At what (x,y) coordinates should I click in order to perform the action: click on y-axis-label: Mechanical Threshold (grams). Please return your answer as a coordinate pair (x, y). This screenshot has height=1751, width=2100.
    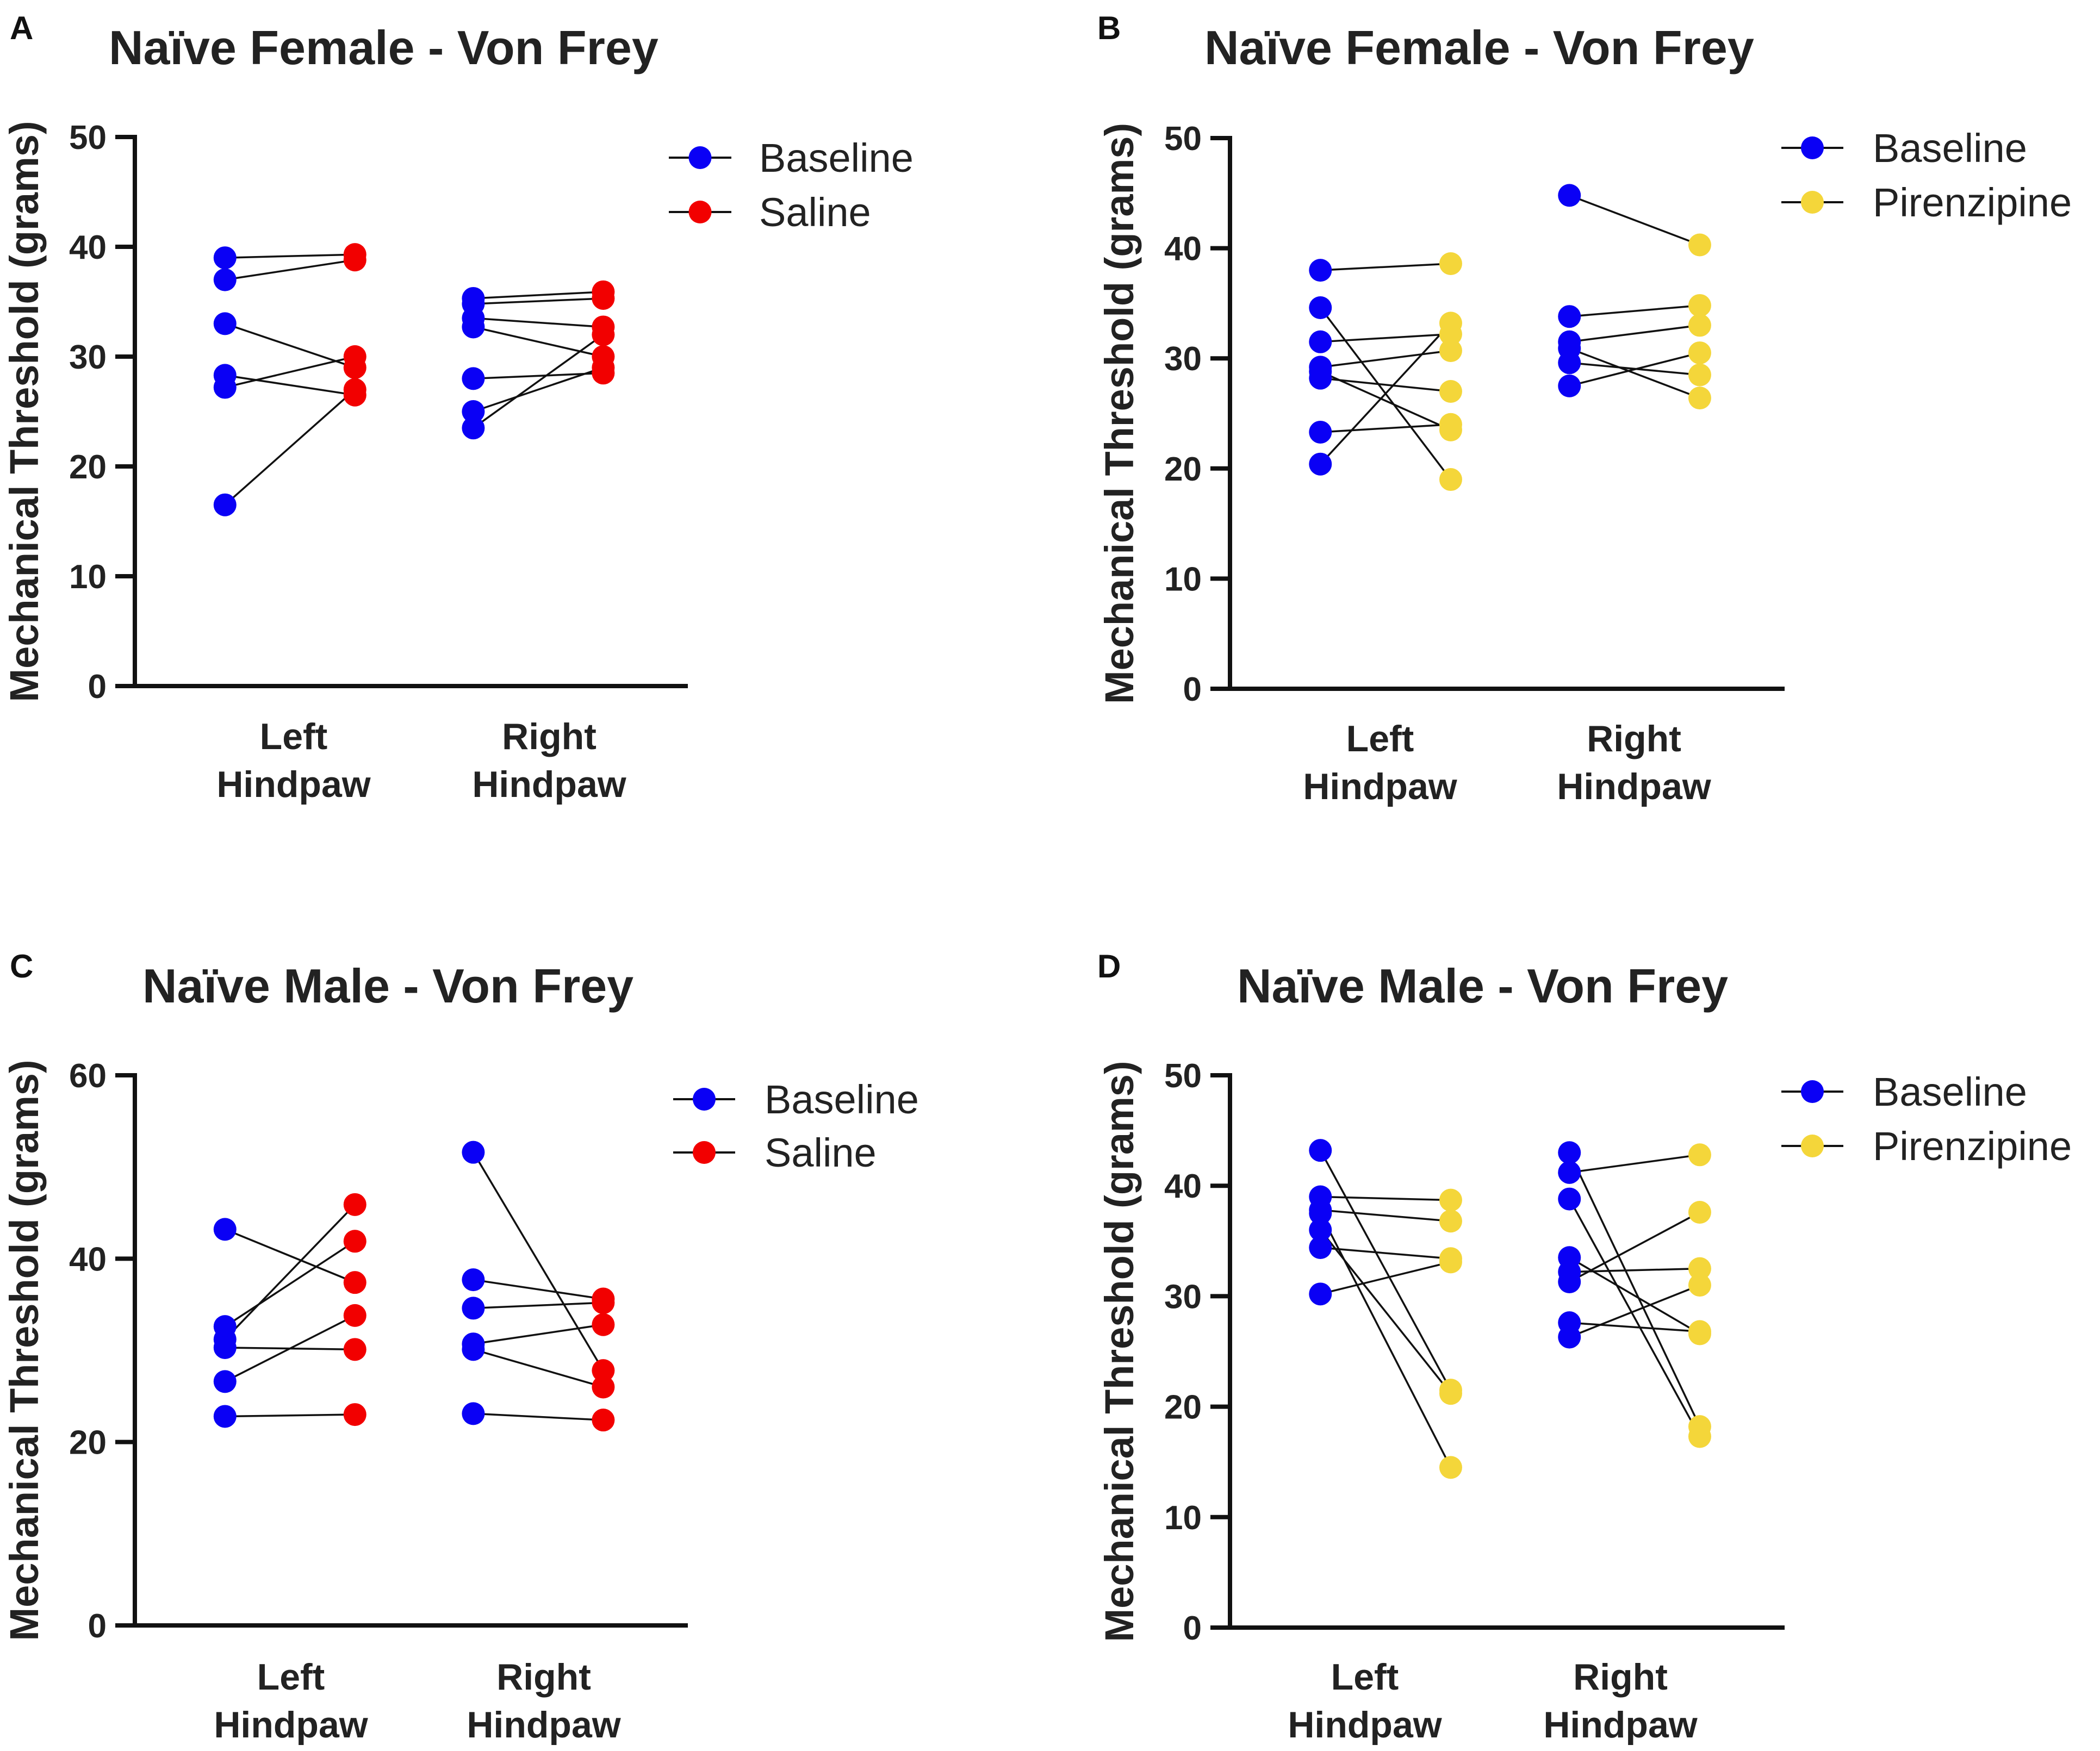
    Looking at the image, I should click on (24, 411).